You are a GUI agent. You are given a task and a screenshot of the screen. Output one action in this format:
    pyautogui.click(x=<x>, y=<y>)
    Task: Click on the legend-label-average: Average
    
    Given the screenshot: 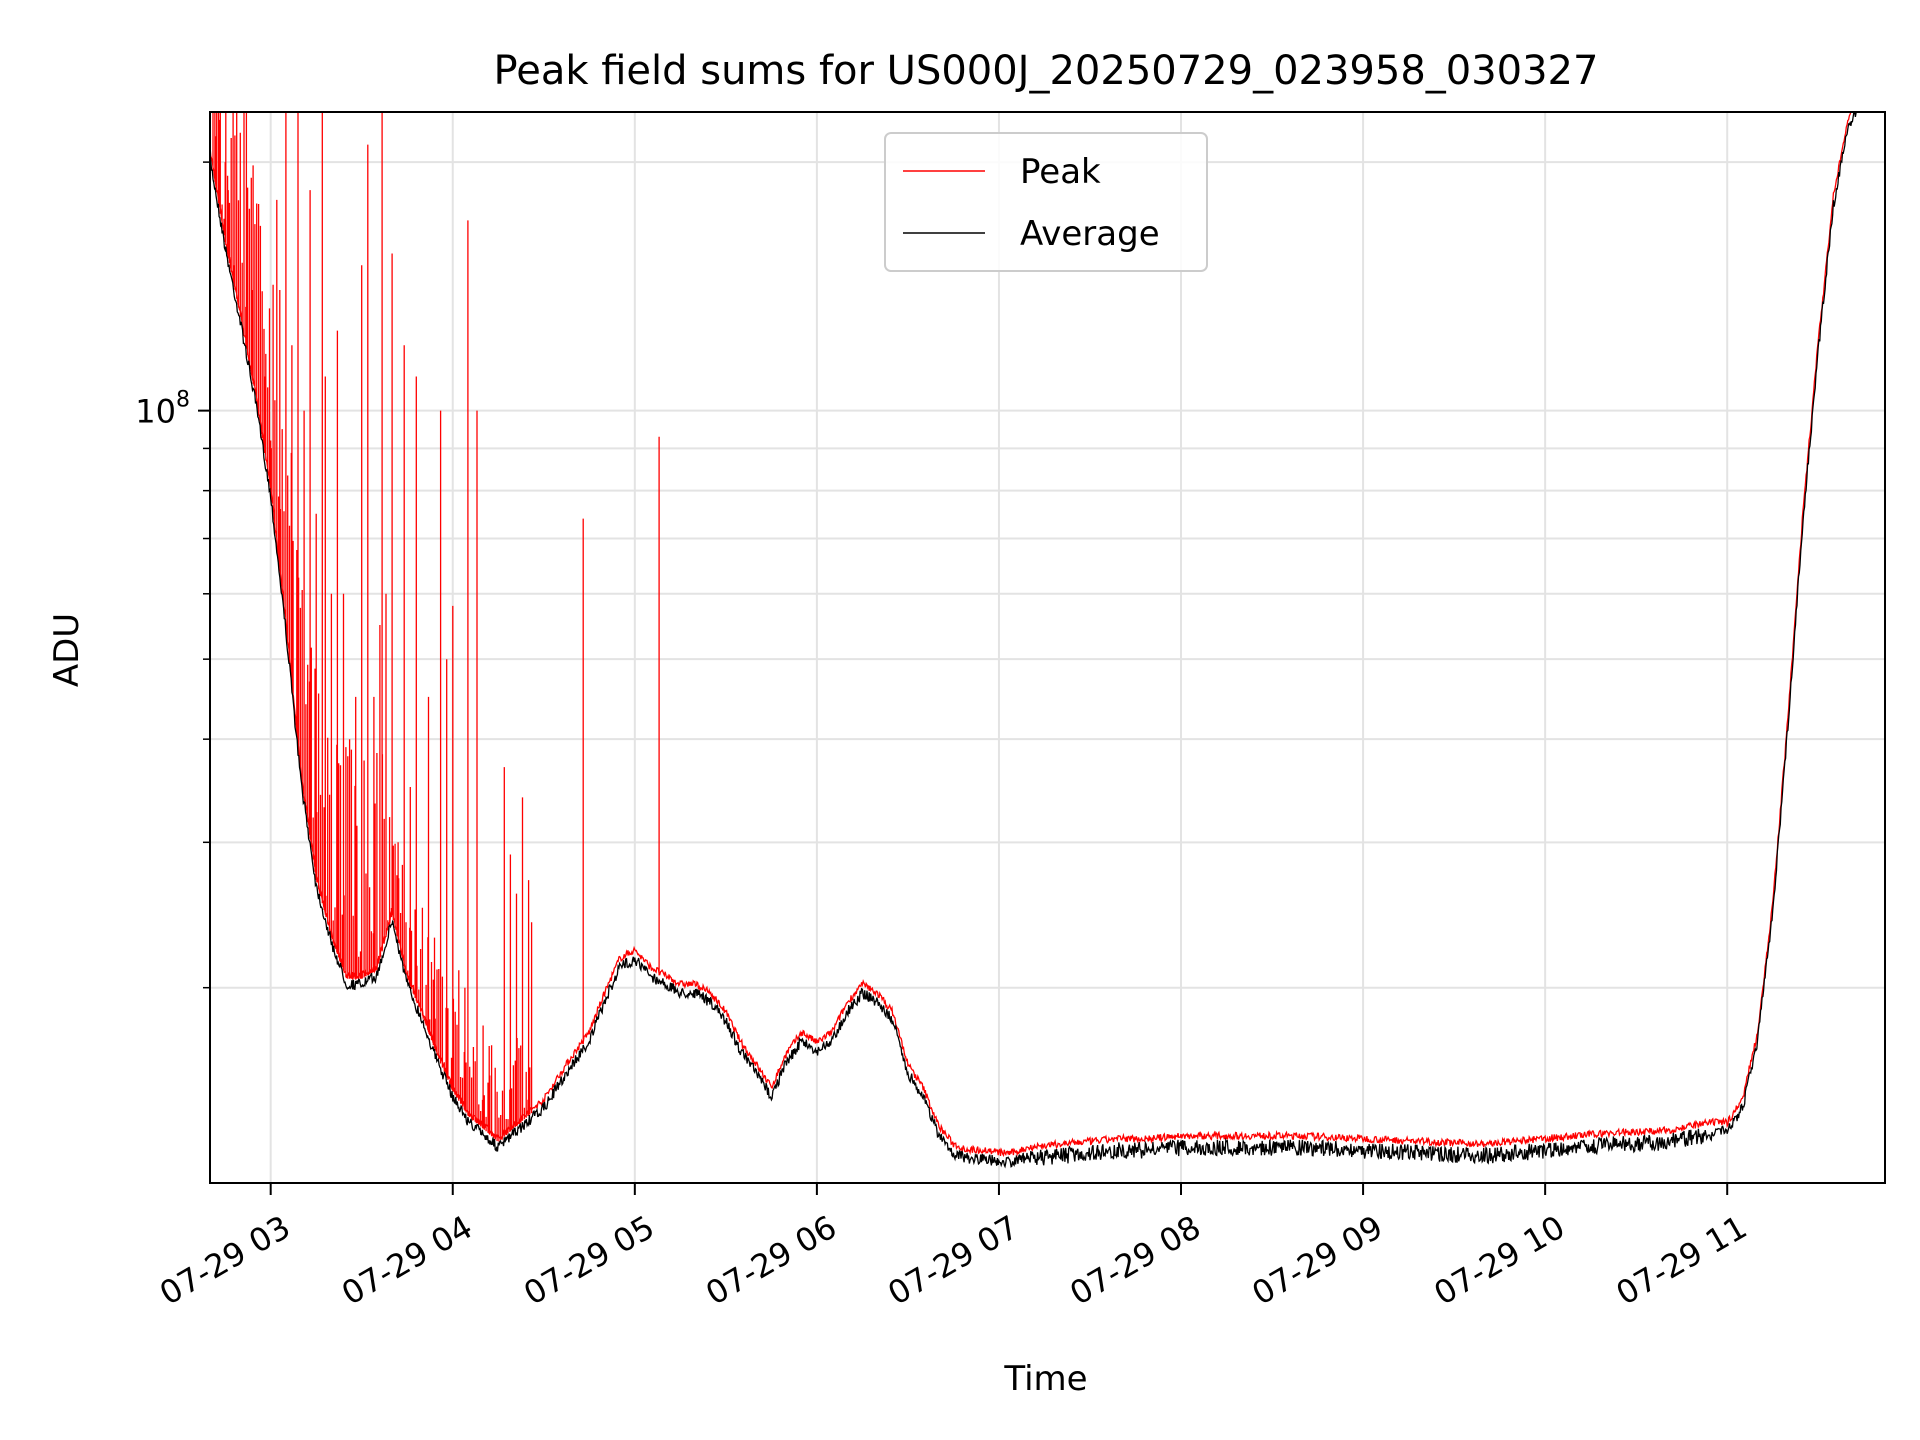 What is the action you would take?
    pyautogui.click(x=1090, y=234)
    